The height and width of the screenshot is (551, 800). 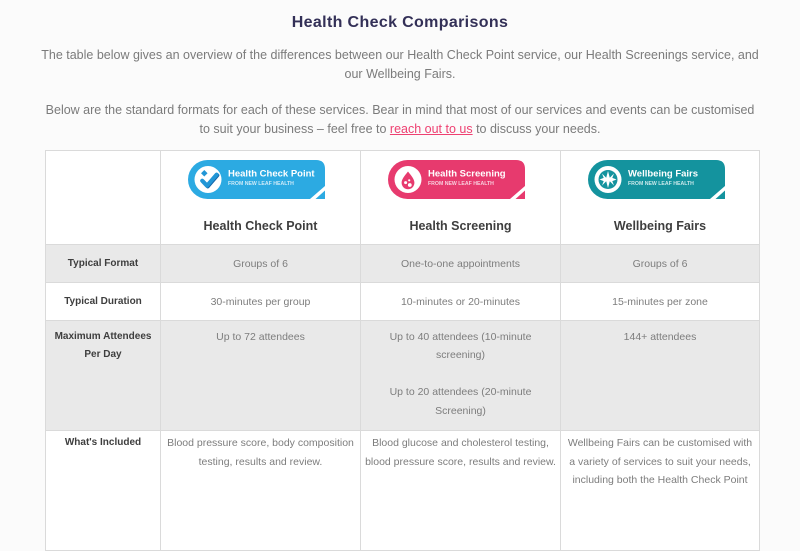 What do you see at coordinates (467, 174) in the screenshot?
I see `svg-text: Health Screening` at bounding box center [467, 174].